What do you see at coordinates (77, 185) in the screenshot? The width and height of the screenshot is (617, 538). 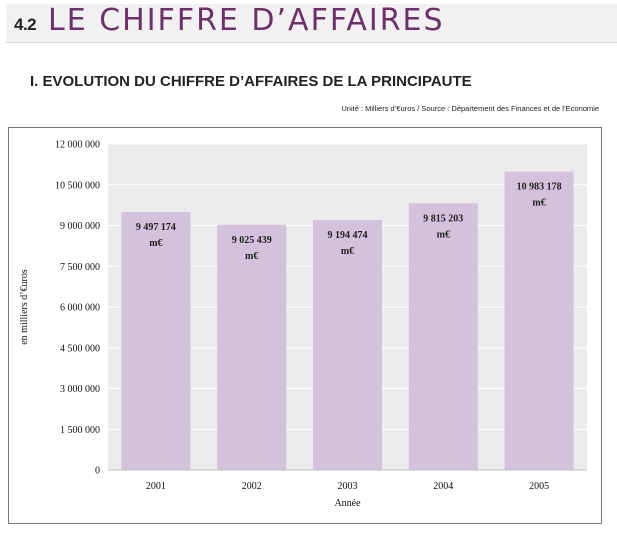 I see `y-tick-label: 10 500 000` at bounding box center [77, 185].